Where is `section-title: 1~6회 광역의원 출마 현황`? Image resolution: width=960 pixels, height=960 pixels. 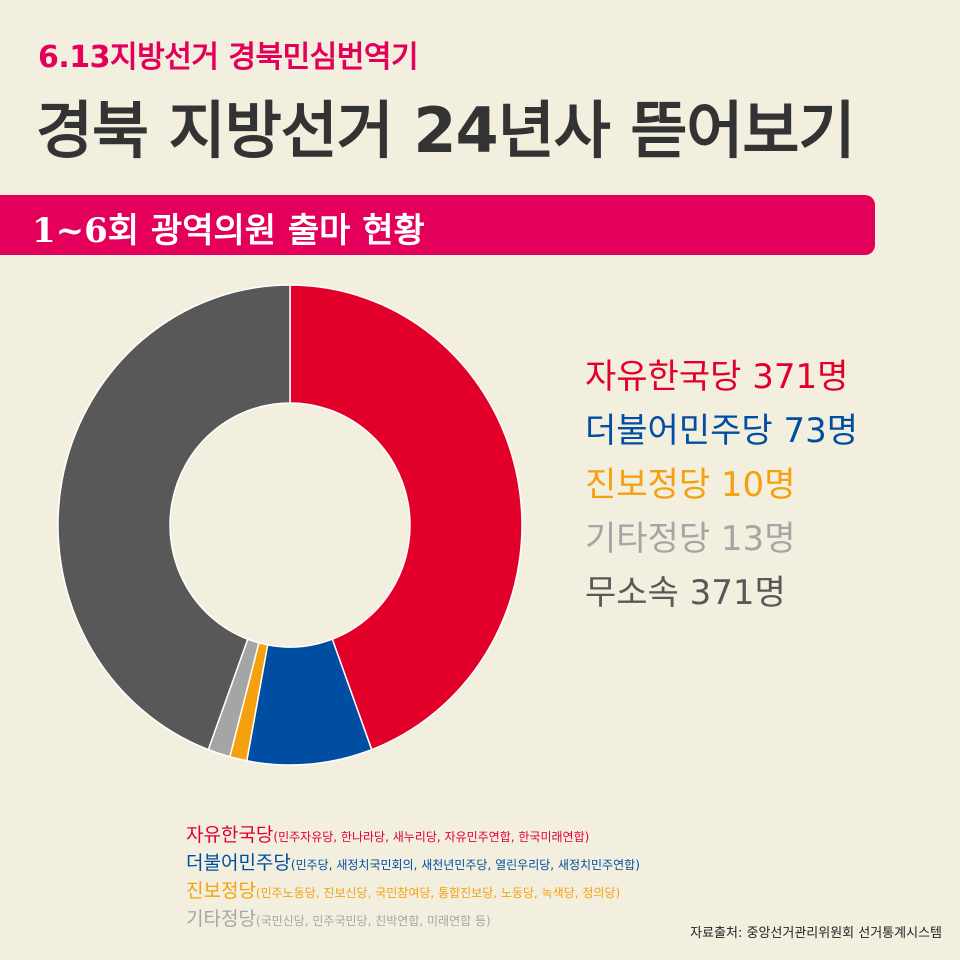
section-title: 1~6회 광역의원 출마 현황 is located at coordinates (228, 231).